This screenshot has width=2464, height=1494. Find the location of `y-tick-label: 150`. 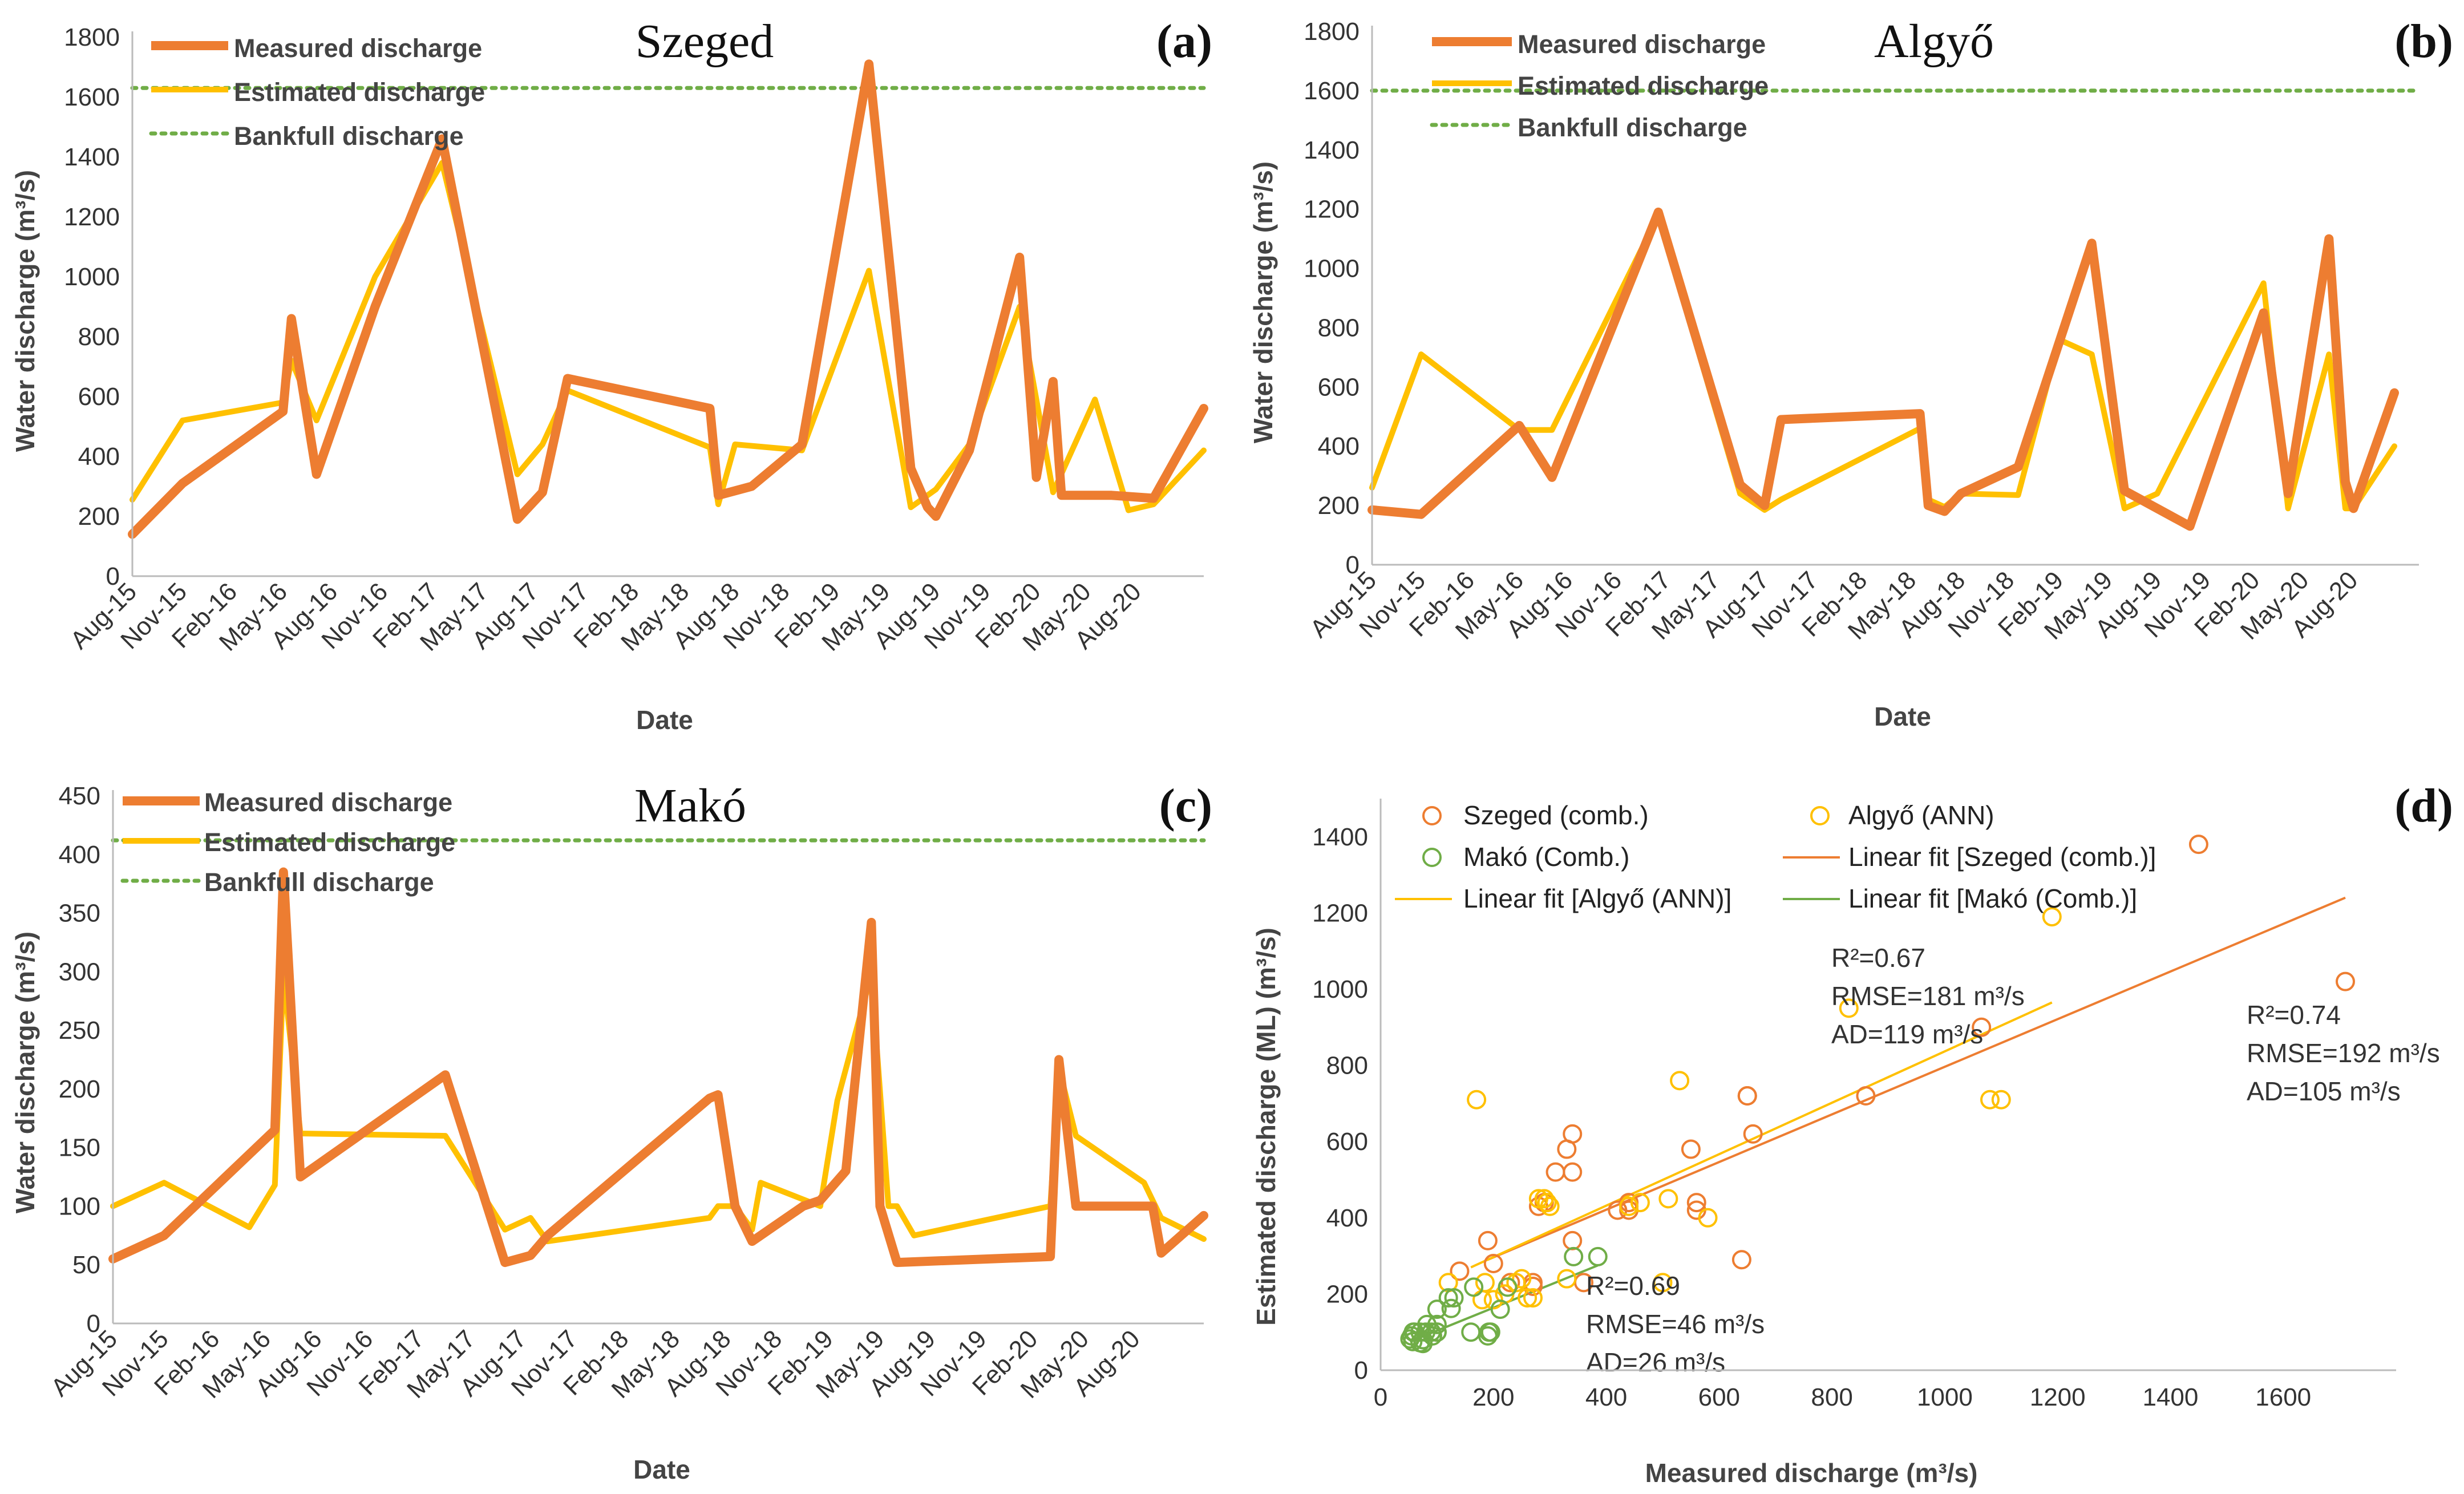

y-tick-label: 150 is located at coordinates (80, 1148).